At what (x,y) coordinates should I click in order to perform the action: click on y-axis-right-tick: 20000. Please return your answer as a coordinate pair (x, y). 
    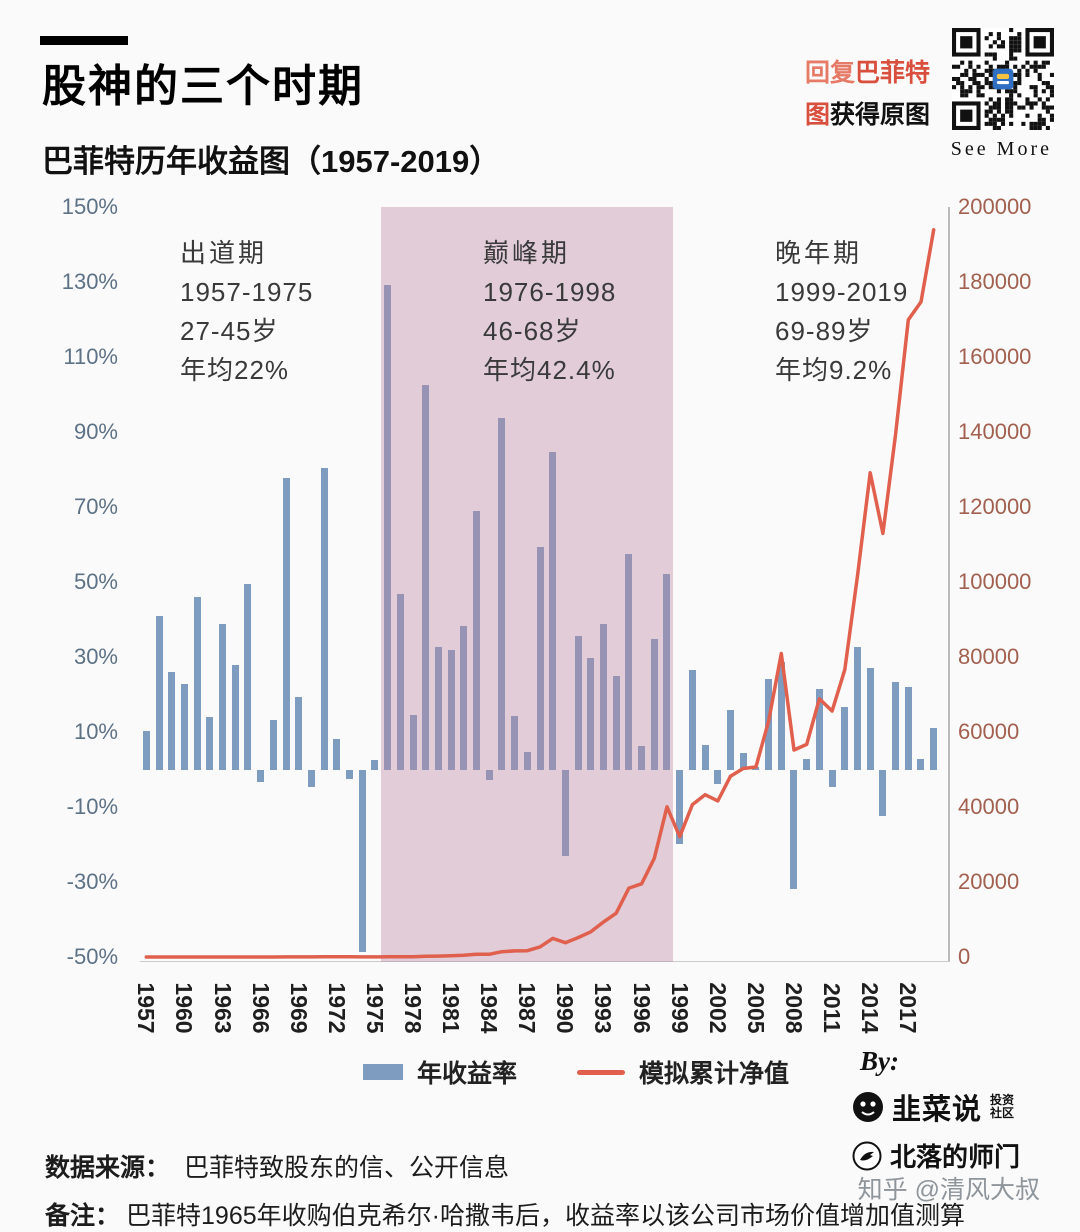
    Looking at the image, I should click on (989, 881).